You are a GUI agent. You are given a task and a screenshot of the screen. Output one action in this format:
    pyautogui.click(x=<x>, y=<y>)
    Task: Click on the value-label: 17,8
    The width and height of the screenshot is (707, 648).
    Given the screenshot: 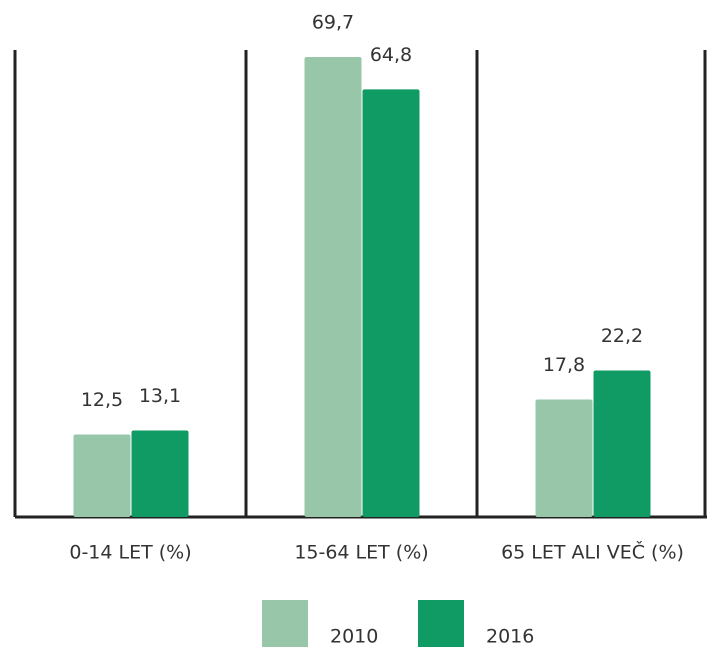 What is the action you would take?
    pyautogui.click(x=564, y=365)
    